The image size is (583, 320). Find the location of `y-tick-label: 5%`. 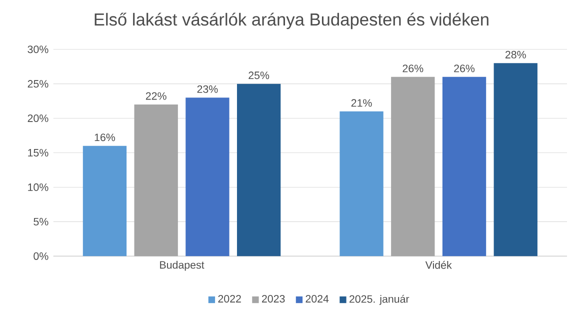

y-tick-label: 5% is located at coordinates (41, 222).